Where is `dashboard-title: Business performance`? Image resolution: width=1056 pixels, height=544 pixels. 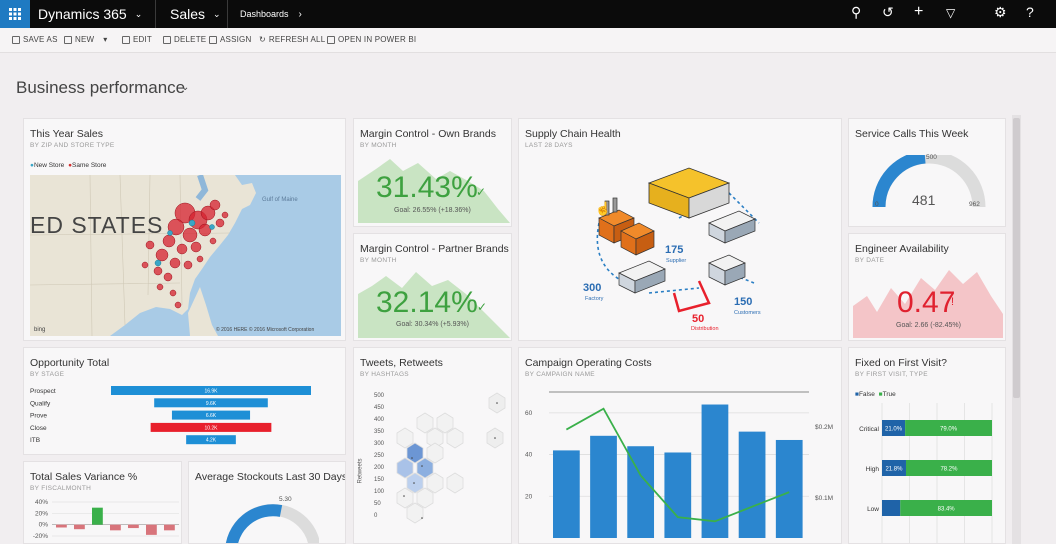 dashboard-title: Business performance is located at coordinates (101, 87).